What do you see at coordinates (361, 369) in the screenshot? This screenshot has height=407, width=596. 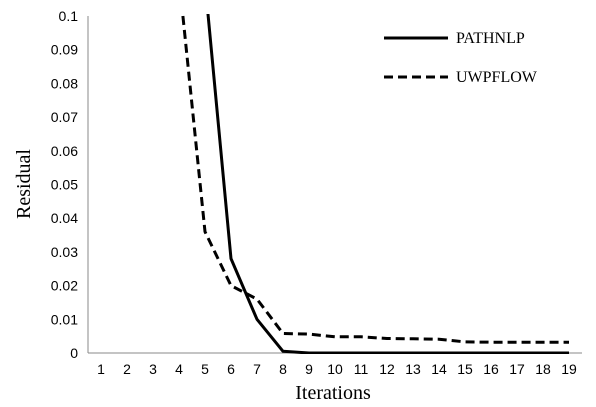 I see `x-tick-label: 11` at bounding box center [361, 369].